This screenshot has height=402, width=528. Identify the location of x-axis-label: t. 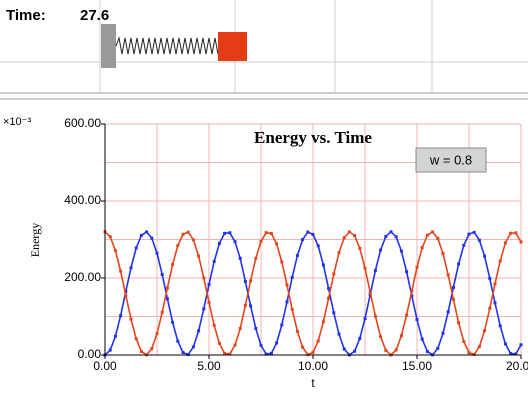
(313, 383).